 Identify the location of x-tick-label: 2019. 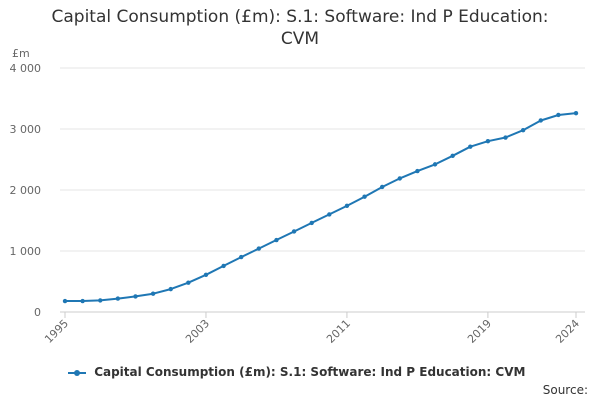
(479, 331).